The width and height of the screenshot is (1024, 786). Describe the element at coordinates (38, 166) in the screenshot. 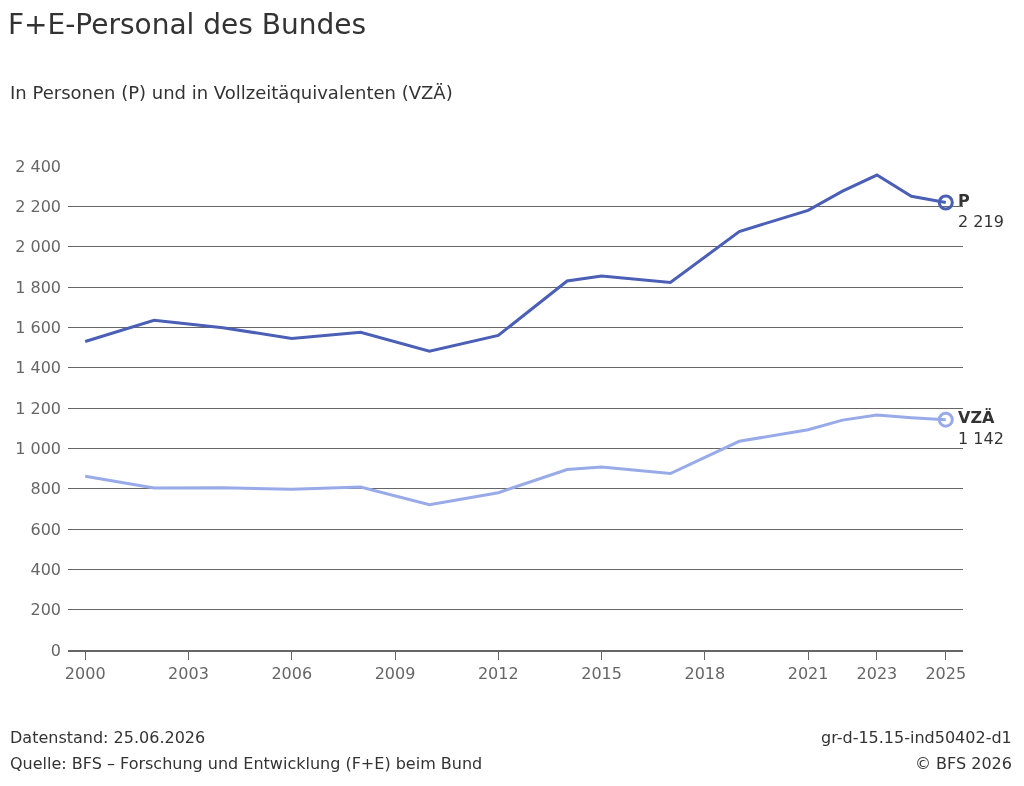

I see `y-tick-label: 2 400` at that location.